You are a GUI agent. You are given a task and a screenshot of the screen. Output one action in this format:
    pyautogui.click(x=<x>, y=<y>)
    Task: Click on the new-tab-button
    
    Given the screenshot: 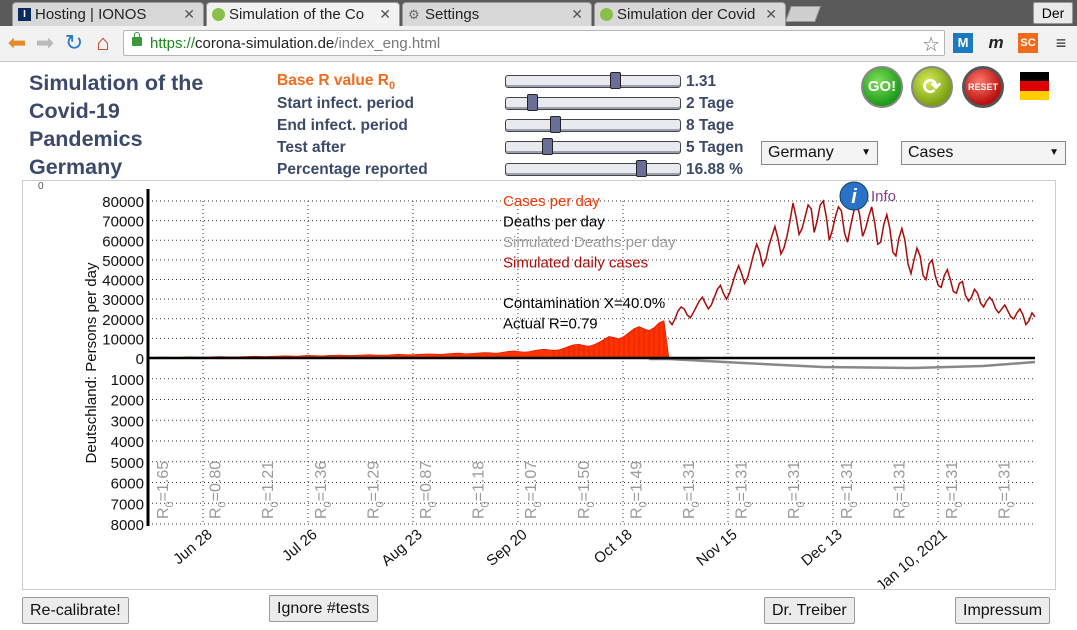 What is the action you would take?
    pyautogui.click(x=803, y=14)
    